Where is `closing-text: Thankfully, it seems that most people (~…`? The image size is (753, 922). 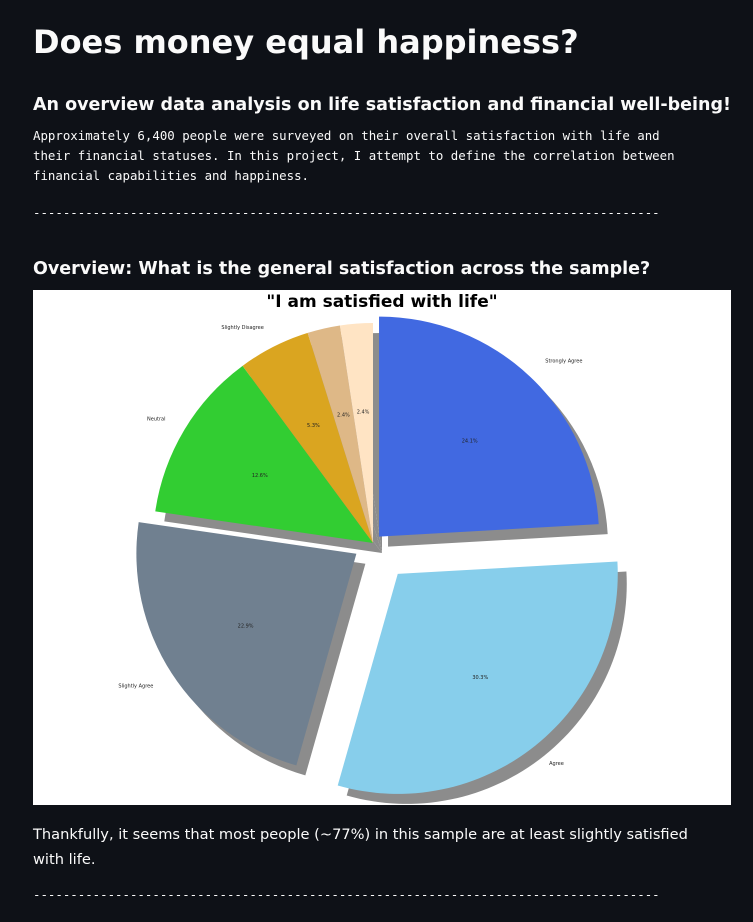 closing-text: Thankfully, it seems that most people (~… is located at coordinates (360, 847).